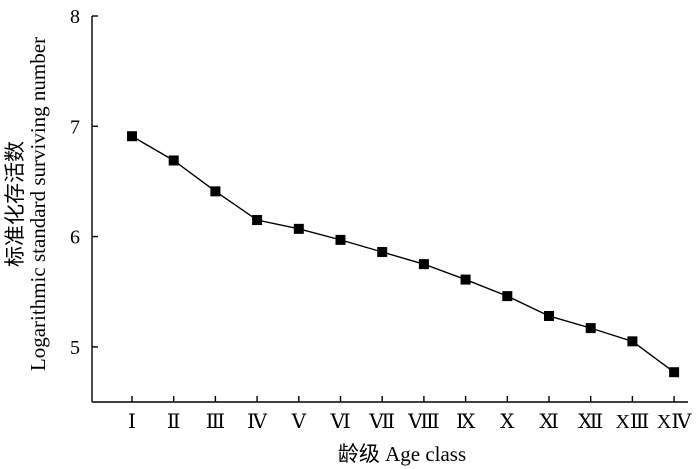 This screenshot has height=469, width=700. Describe the element at coordinates (466, 422) in the screenshot. I see `x-tick-label: Ⅸ` at that location.